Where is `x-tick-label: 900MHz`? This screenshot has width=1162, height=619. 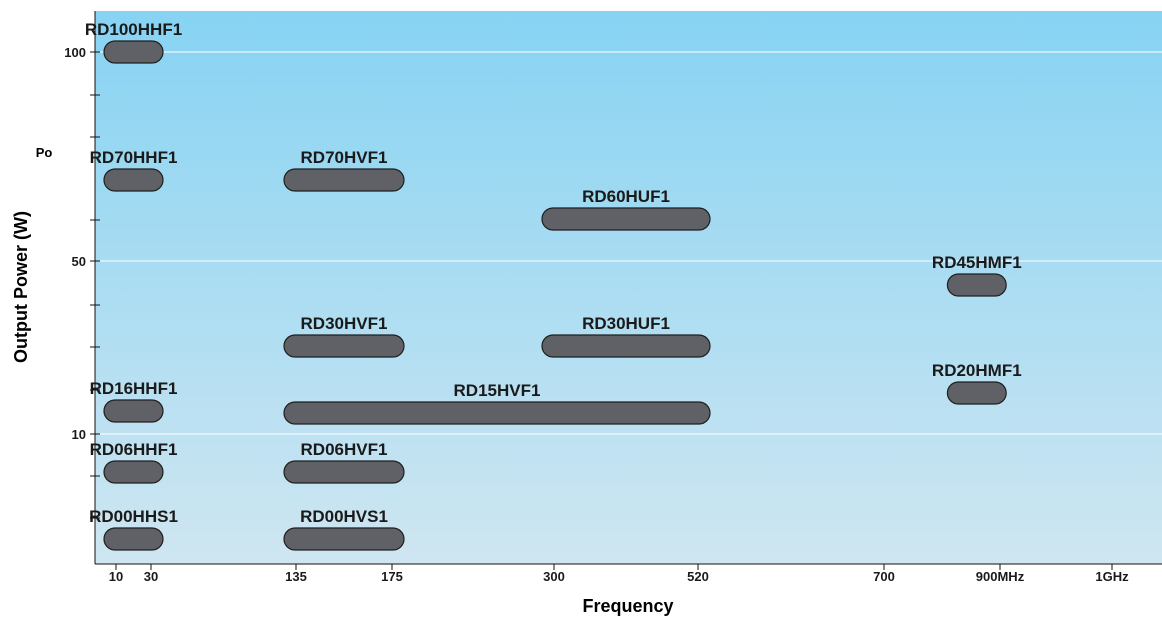
x-tick-label: 900MHz is located at coordinates (1000, 576).